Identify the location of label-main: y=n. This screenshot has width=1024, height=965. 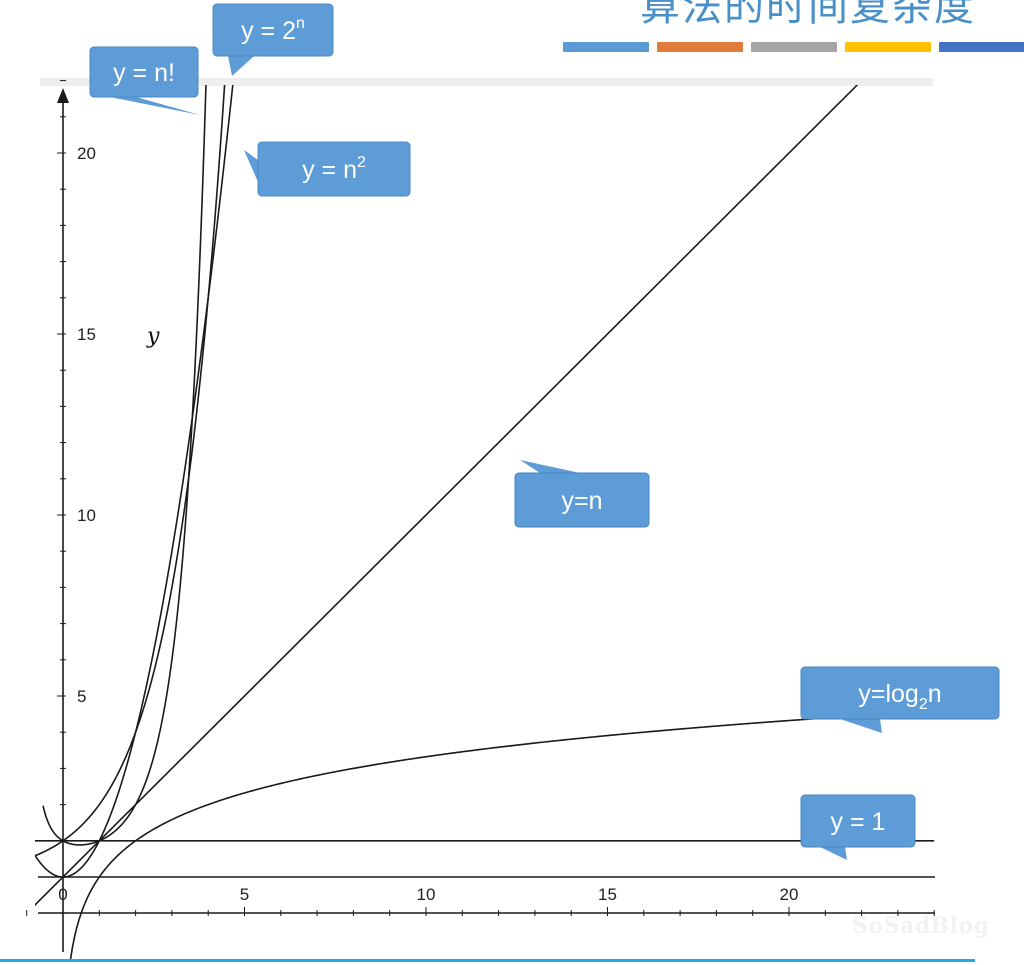
(581, 501).